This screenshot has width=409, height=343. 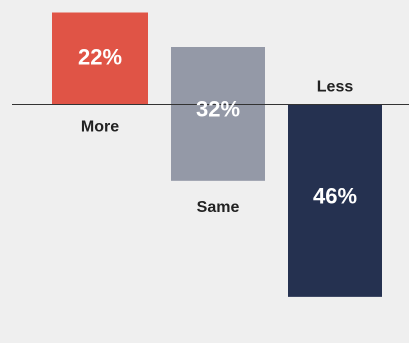 I want to click on value-label-less: 46%, so click(x=335, y=195).